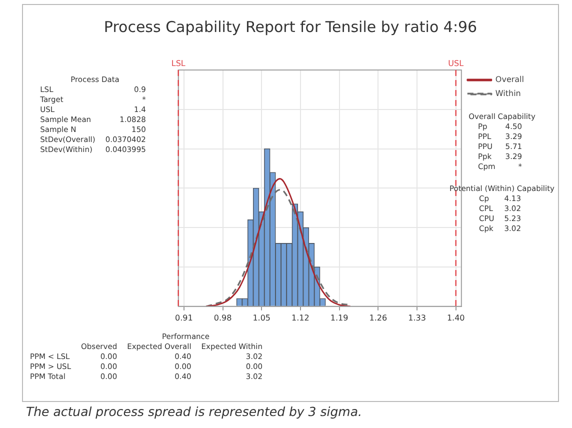 This screenshot has width=572, height=428. What do you see at coordinates (223, 317) in the screenshot?
I see `x-tick-label: 0.98` at bounding box center [223, 317].